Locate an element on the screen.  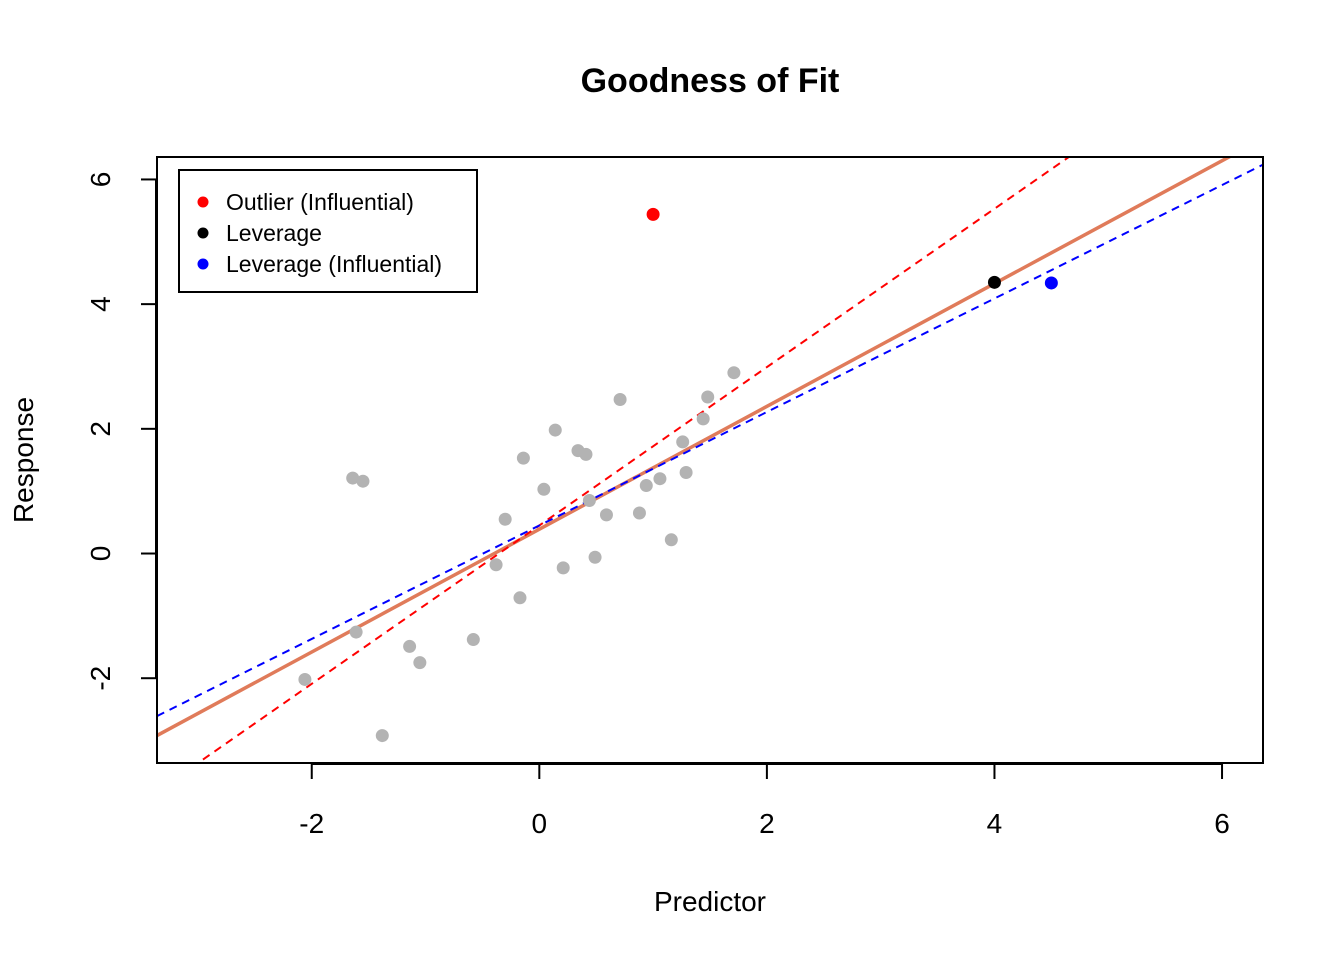
x-tick-label: 6 is located at coordinates (1222, 823).